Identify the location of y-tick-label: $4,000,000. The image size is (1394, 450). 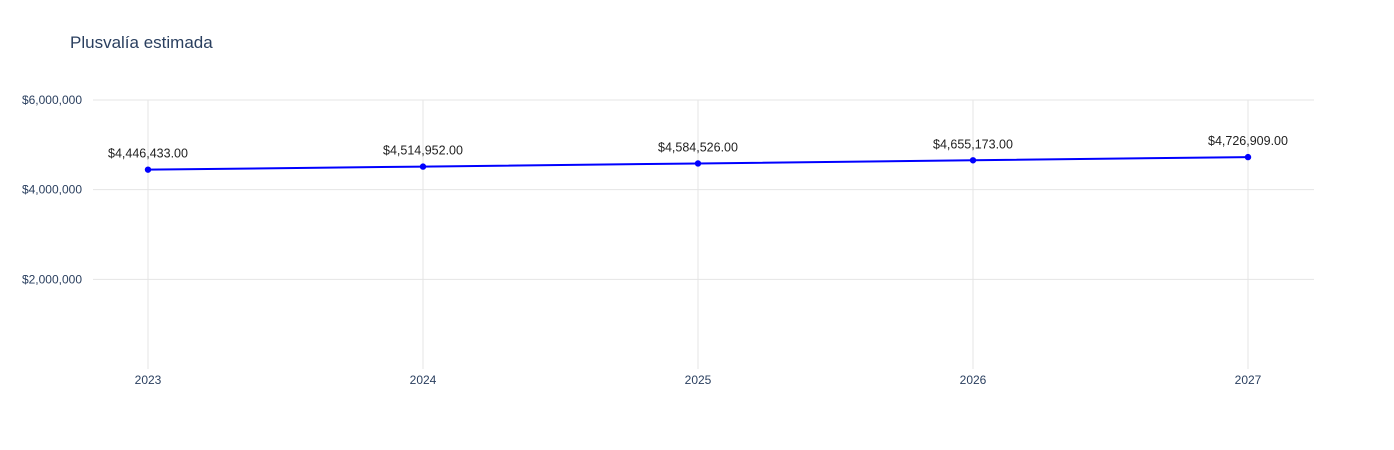
(52, 190).